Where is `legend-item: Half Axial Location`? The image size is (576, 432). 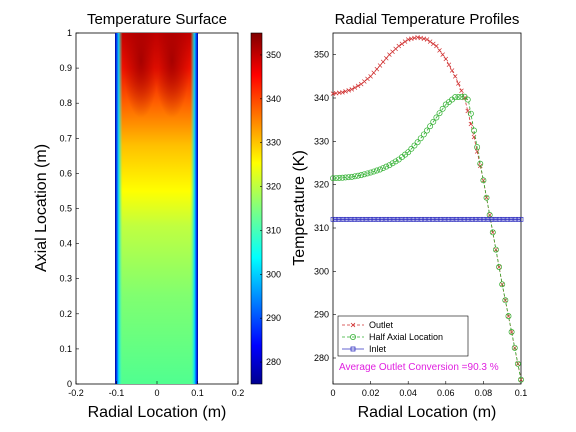 legend-item: Half Axial Location is located at coordinates (392, 337).